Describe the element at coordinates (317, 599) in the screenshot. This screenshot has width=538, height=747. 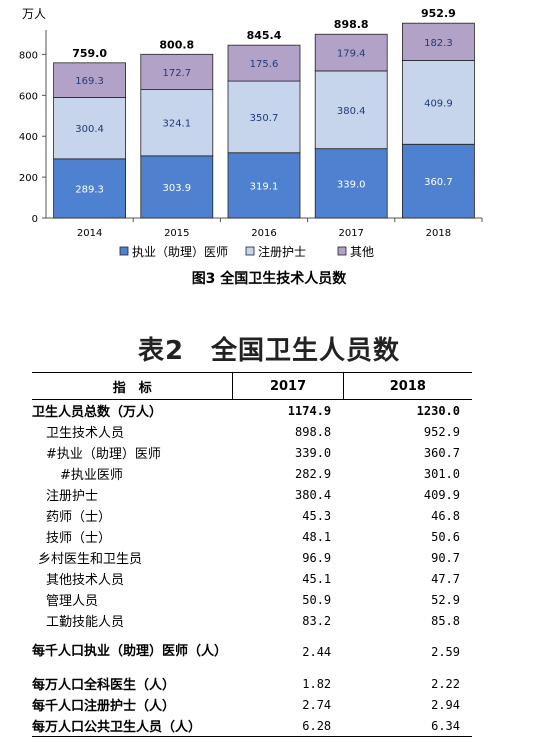
I see `value-2017: 50.9` at that location.